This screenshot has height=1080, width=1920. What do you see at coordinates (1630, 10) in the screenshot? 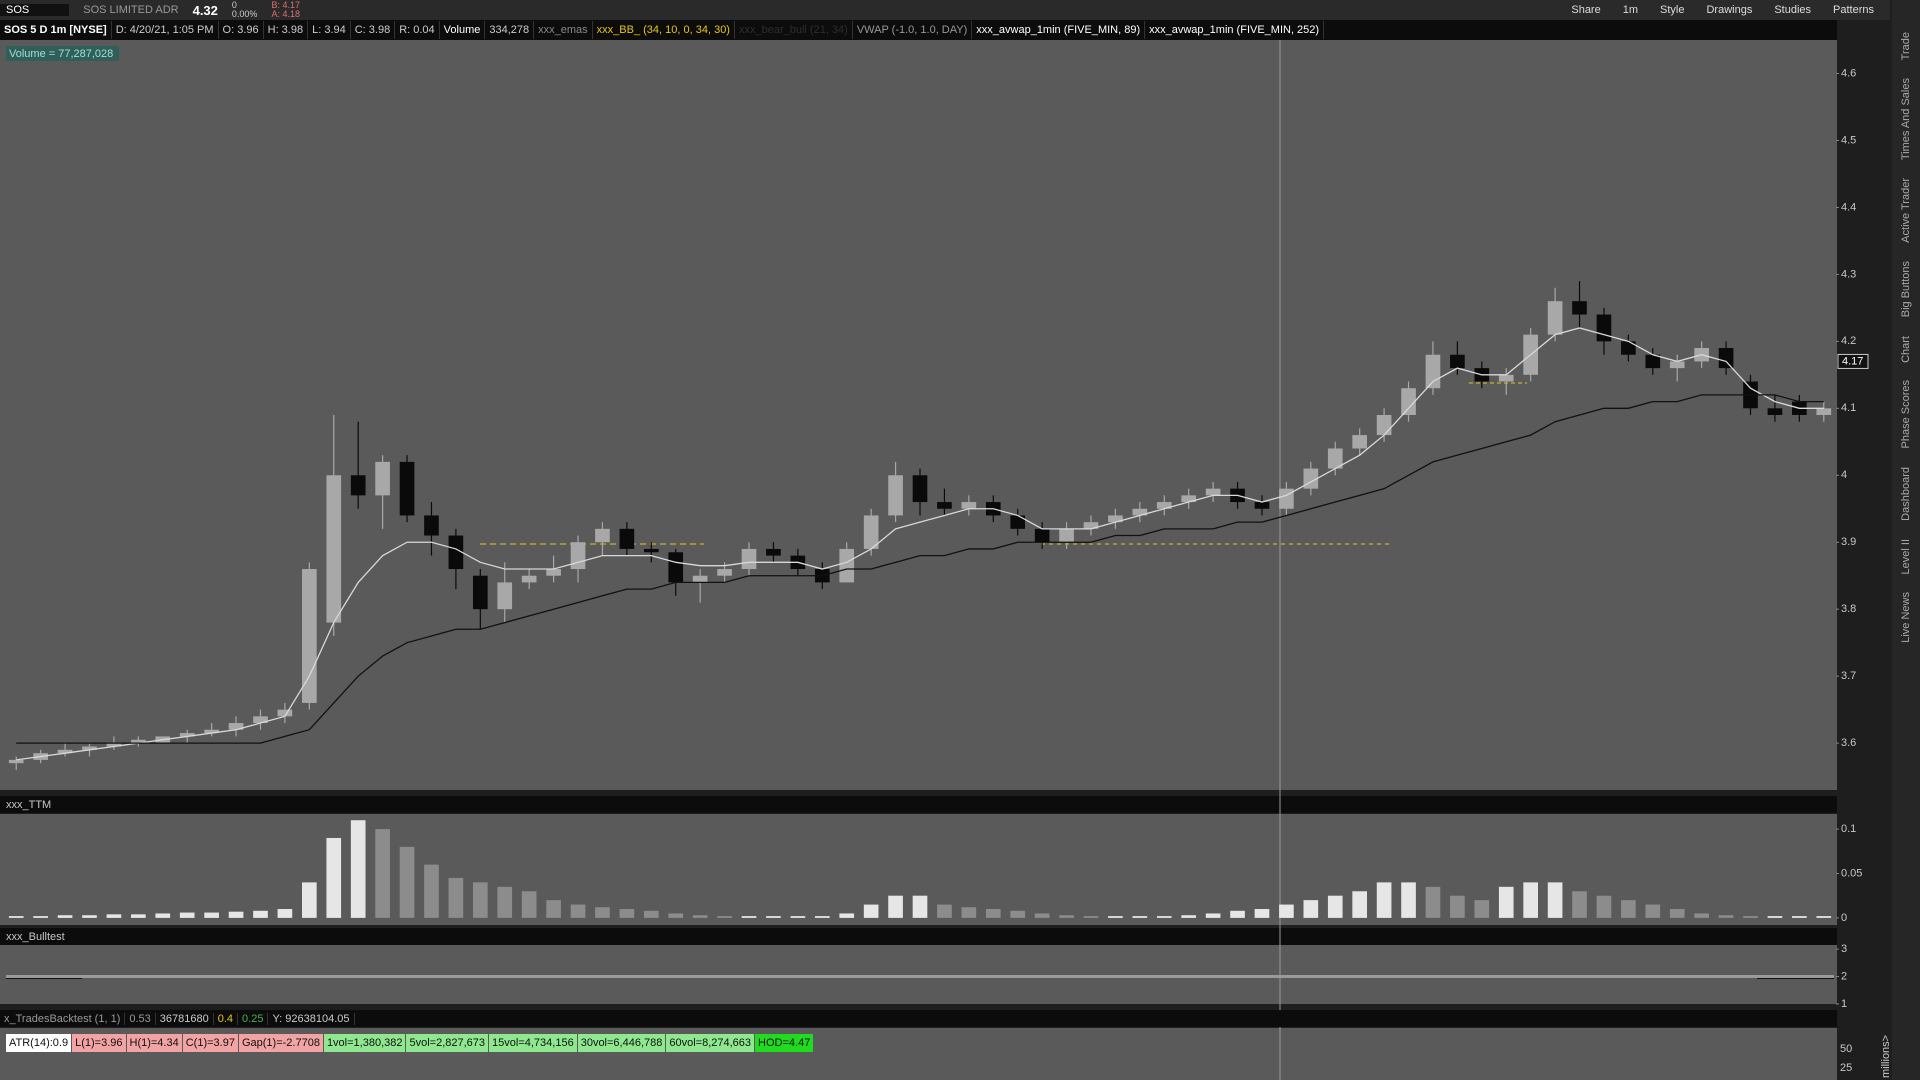
I see `toolbar-button: 1m` at bounding box center [1630, 10].